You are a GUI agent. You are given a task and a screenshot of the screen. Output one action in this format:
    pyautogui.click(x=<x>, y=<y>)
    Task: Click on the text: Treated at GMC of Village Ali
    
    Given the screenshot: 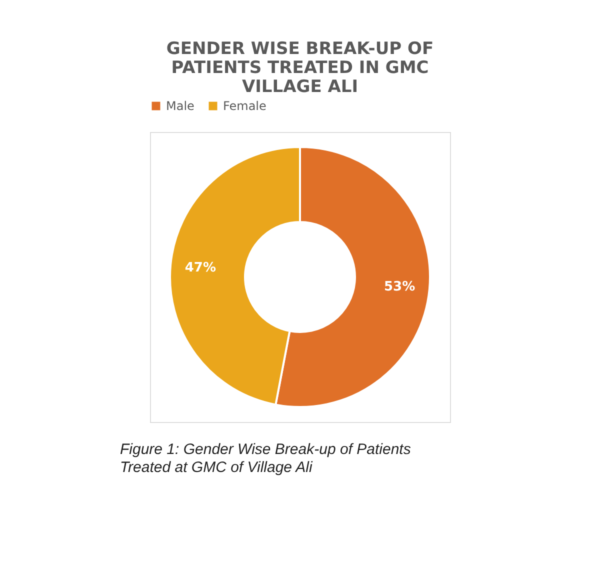 What is the action you would take?
    pyautogui.click(x=216, y=467)
    